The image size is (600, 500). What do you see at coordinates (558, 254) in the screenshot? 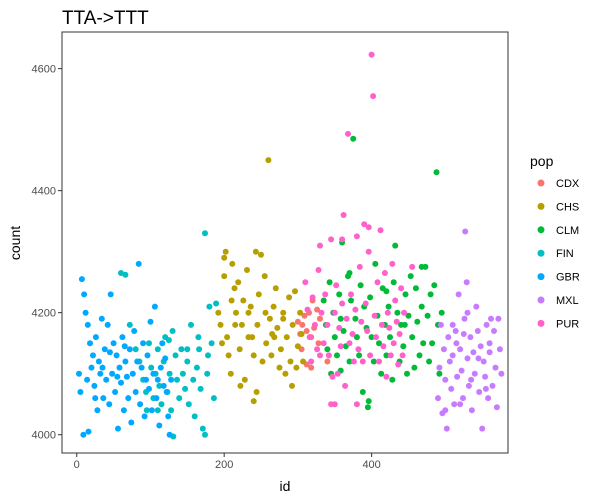
I see `legend-items: CDX CHS CLM FIN GBR MXL PUR` at bounding box center [558, 254].